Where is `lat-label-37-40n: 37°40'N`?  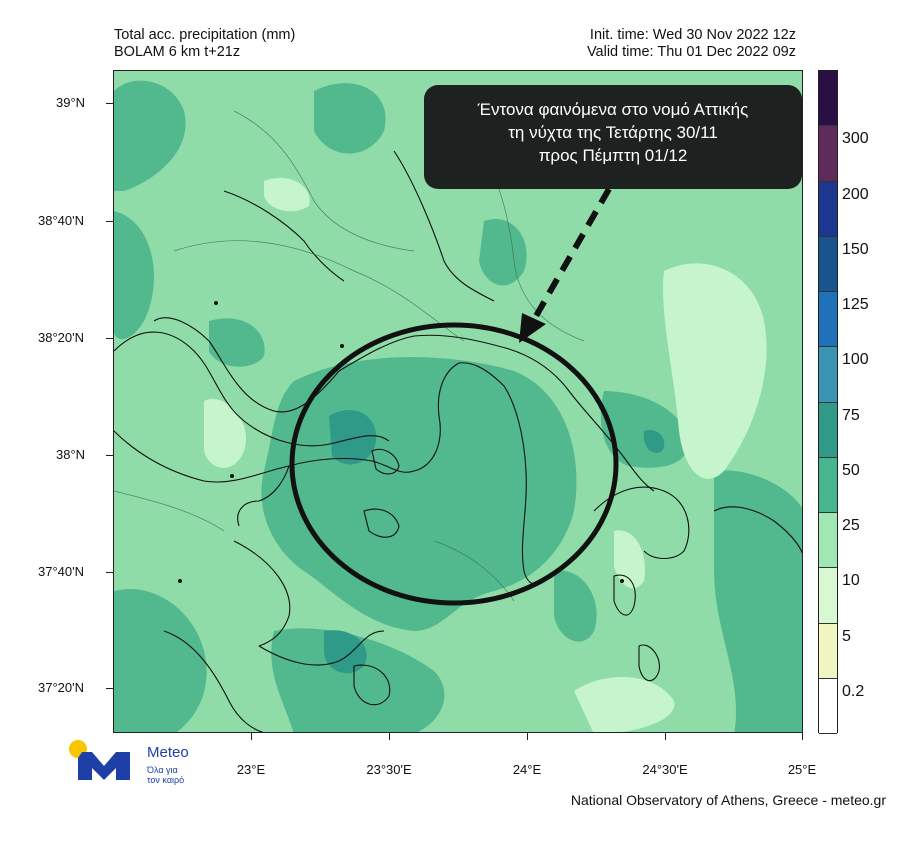
lat-label-37-40n: 37°40'N is located at coordinates (61, 571).